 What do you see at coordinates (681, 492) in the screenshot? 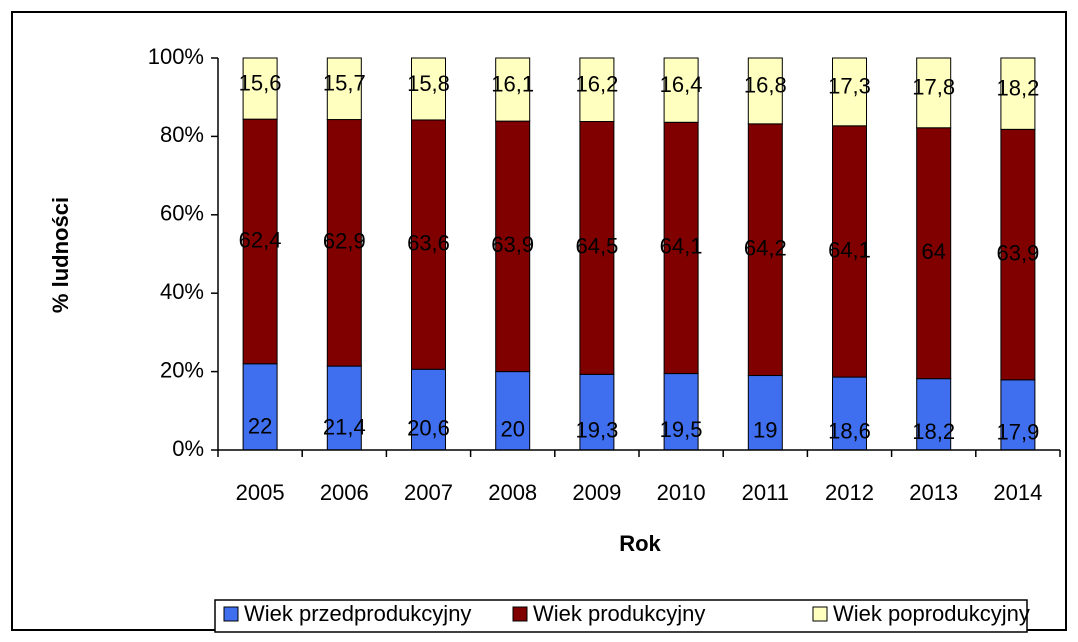
I see `x-tick-label: 2010` at bounding box center [681, 492].